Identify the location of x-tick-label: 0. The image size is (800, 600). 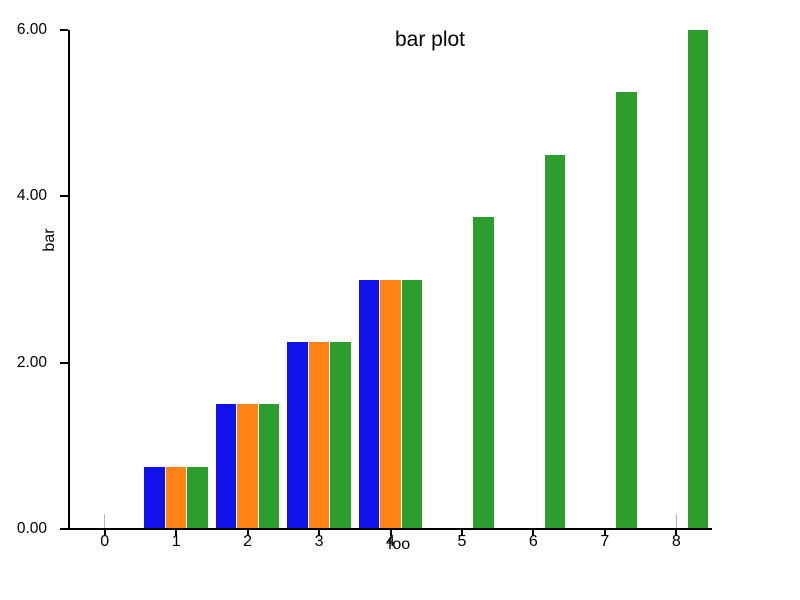
(105, 541).